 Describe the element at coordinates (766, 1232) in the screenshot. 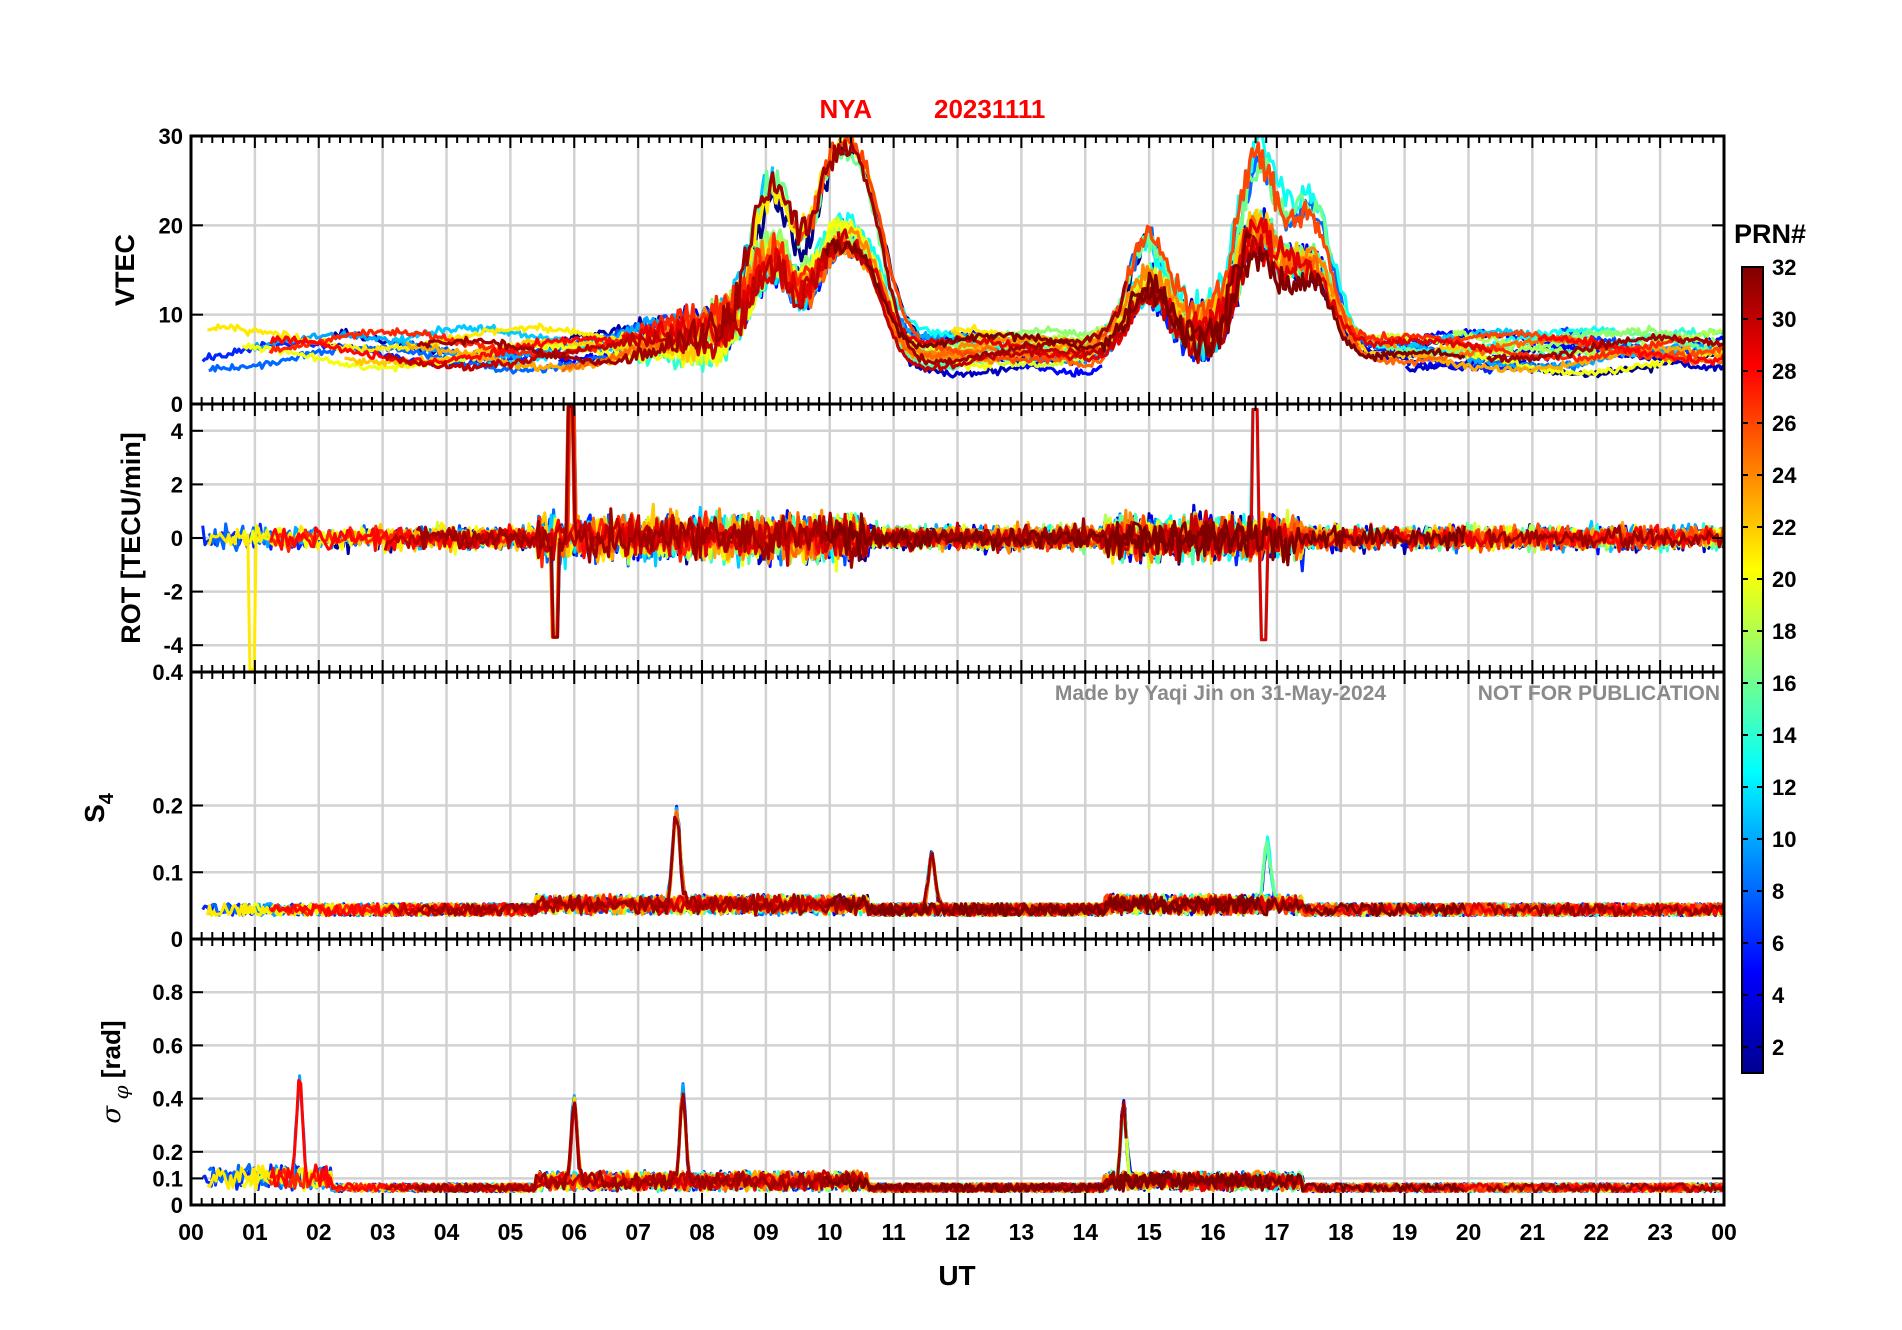

I see `x-tick-label: 09` at that location.